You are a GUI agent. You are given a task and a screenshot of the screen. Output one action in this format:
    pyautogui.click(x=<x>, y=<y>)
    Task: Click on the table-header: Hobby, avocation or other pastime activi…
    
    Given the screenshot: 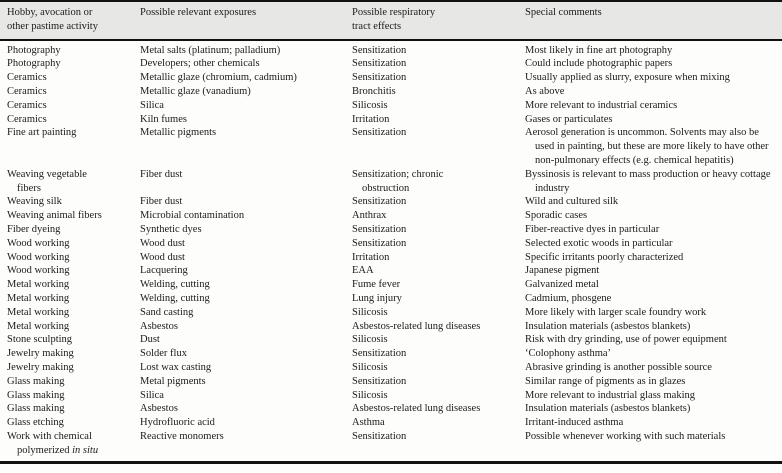 What is the action you would take?
    pyautogui.click(x=391, y=21)
    